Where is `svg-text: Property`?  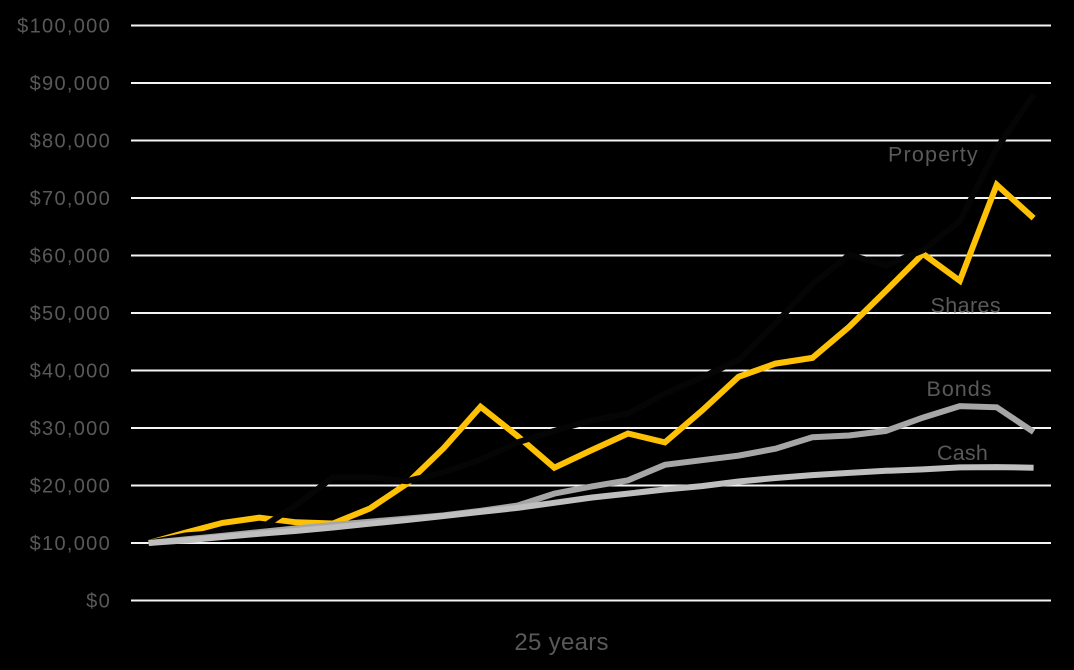 svg-text: Property is located at coordinates (933, 154).